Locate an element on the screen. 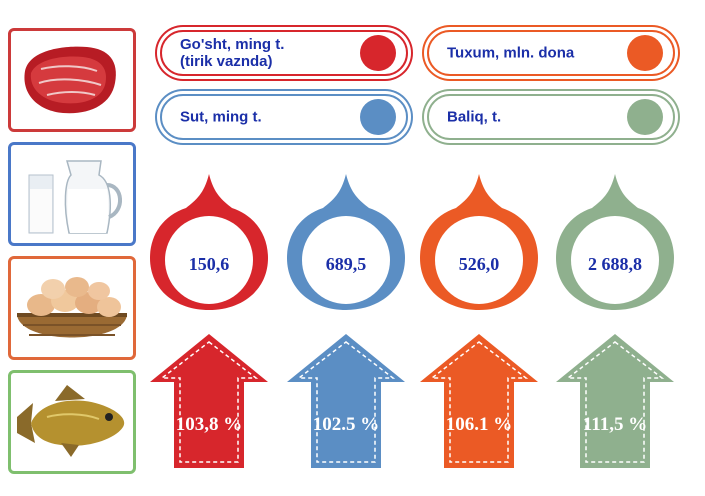  production-value: 526,0 is located at coordinates (479, 264).